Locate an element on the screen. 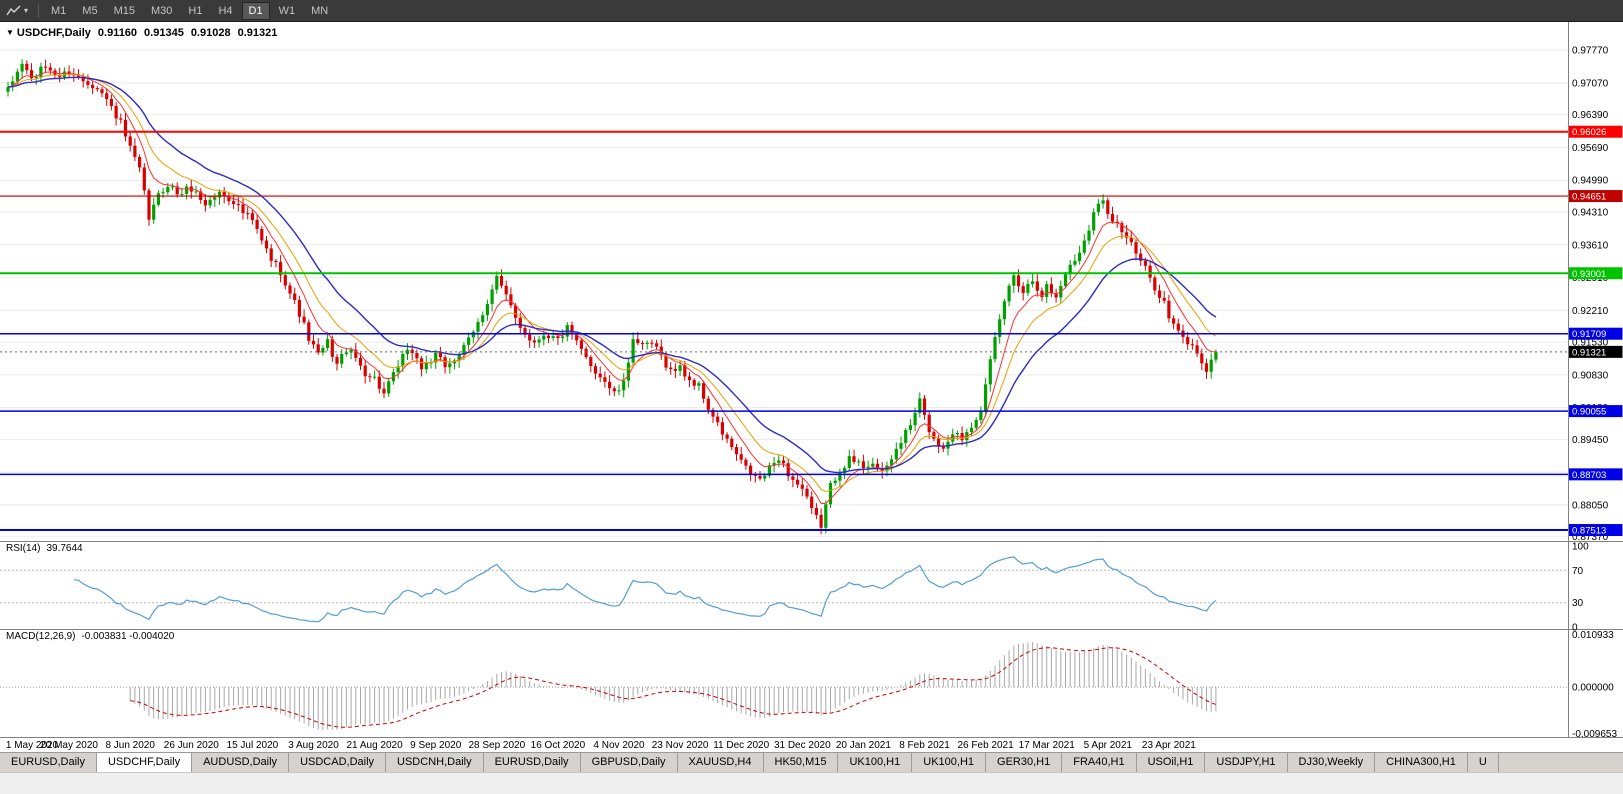 This screenshot has width=1623, height=794. date-tick-label: 11 Dec 2020 is located at coordinates (741, 745).